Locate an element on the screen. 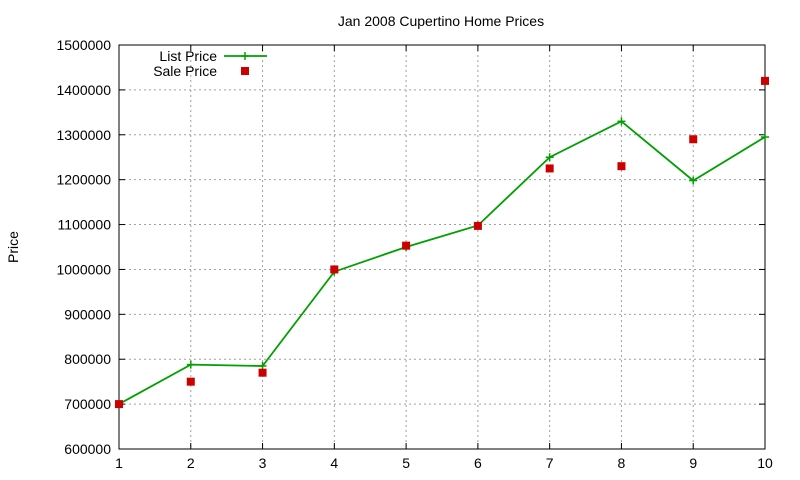 The image size is (800, 480). legend-marker-list-price is located at coordinates (245, 56).